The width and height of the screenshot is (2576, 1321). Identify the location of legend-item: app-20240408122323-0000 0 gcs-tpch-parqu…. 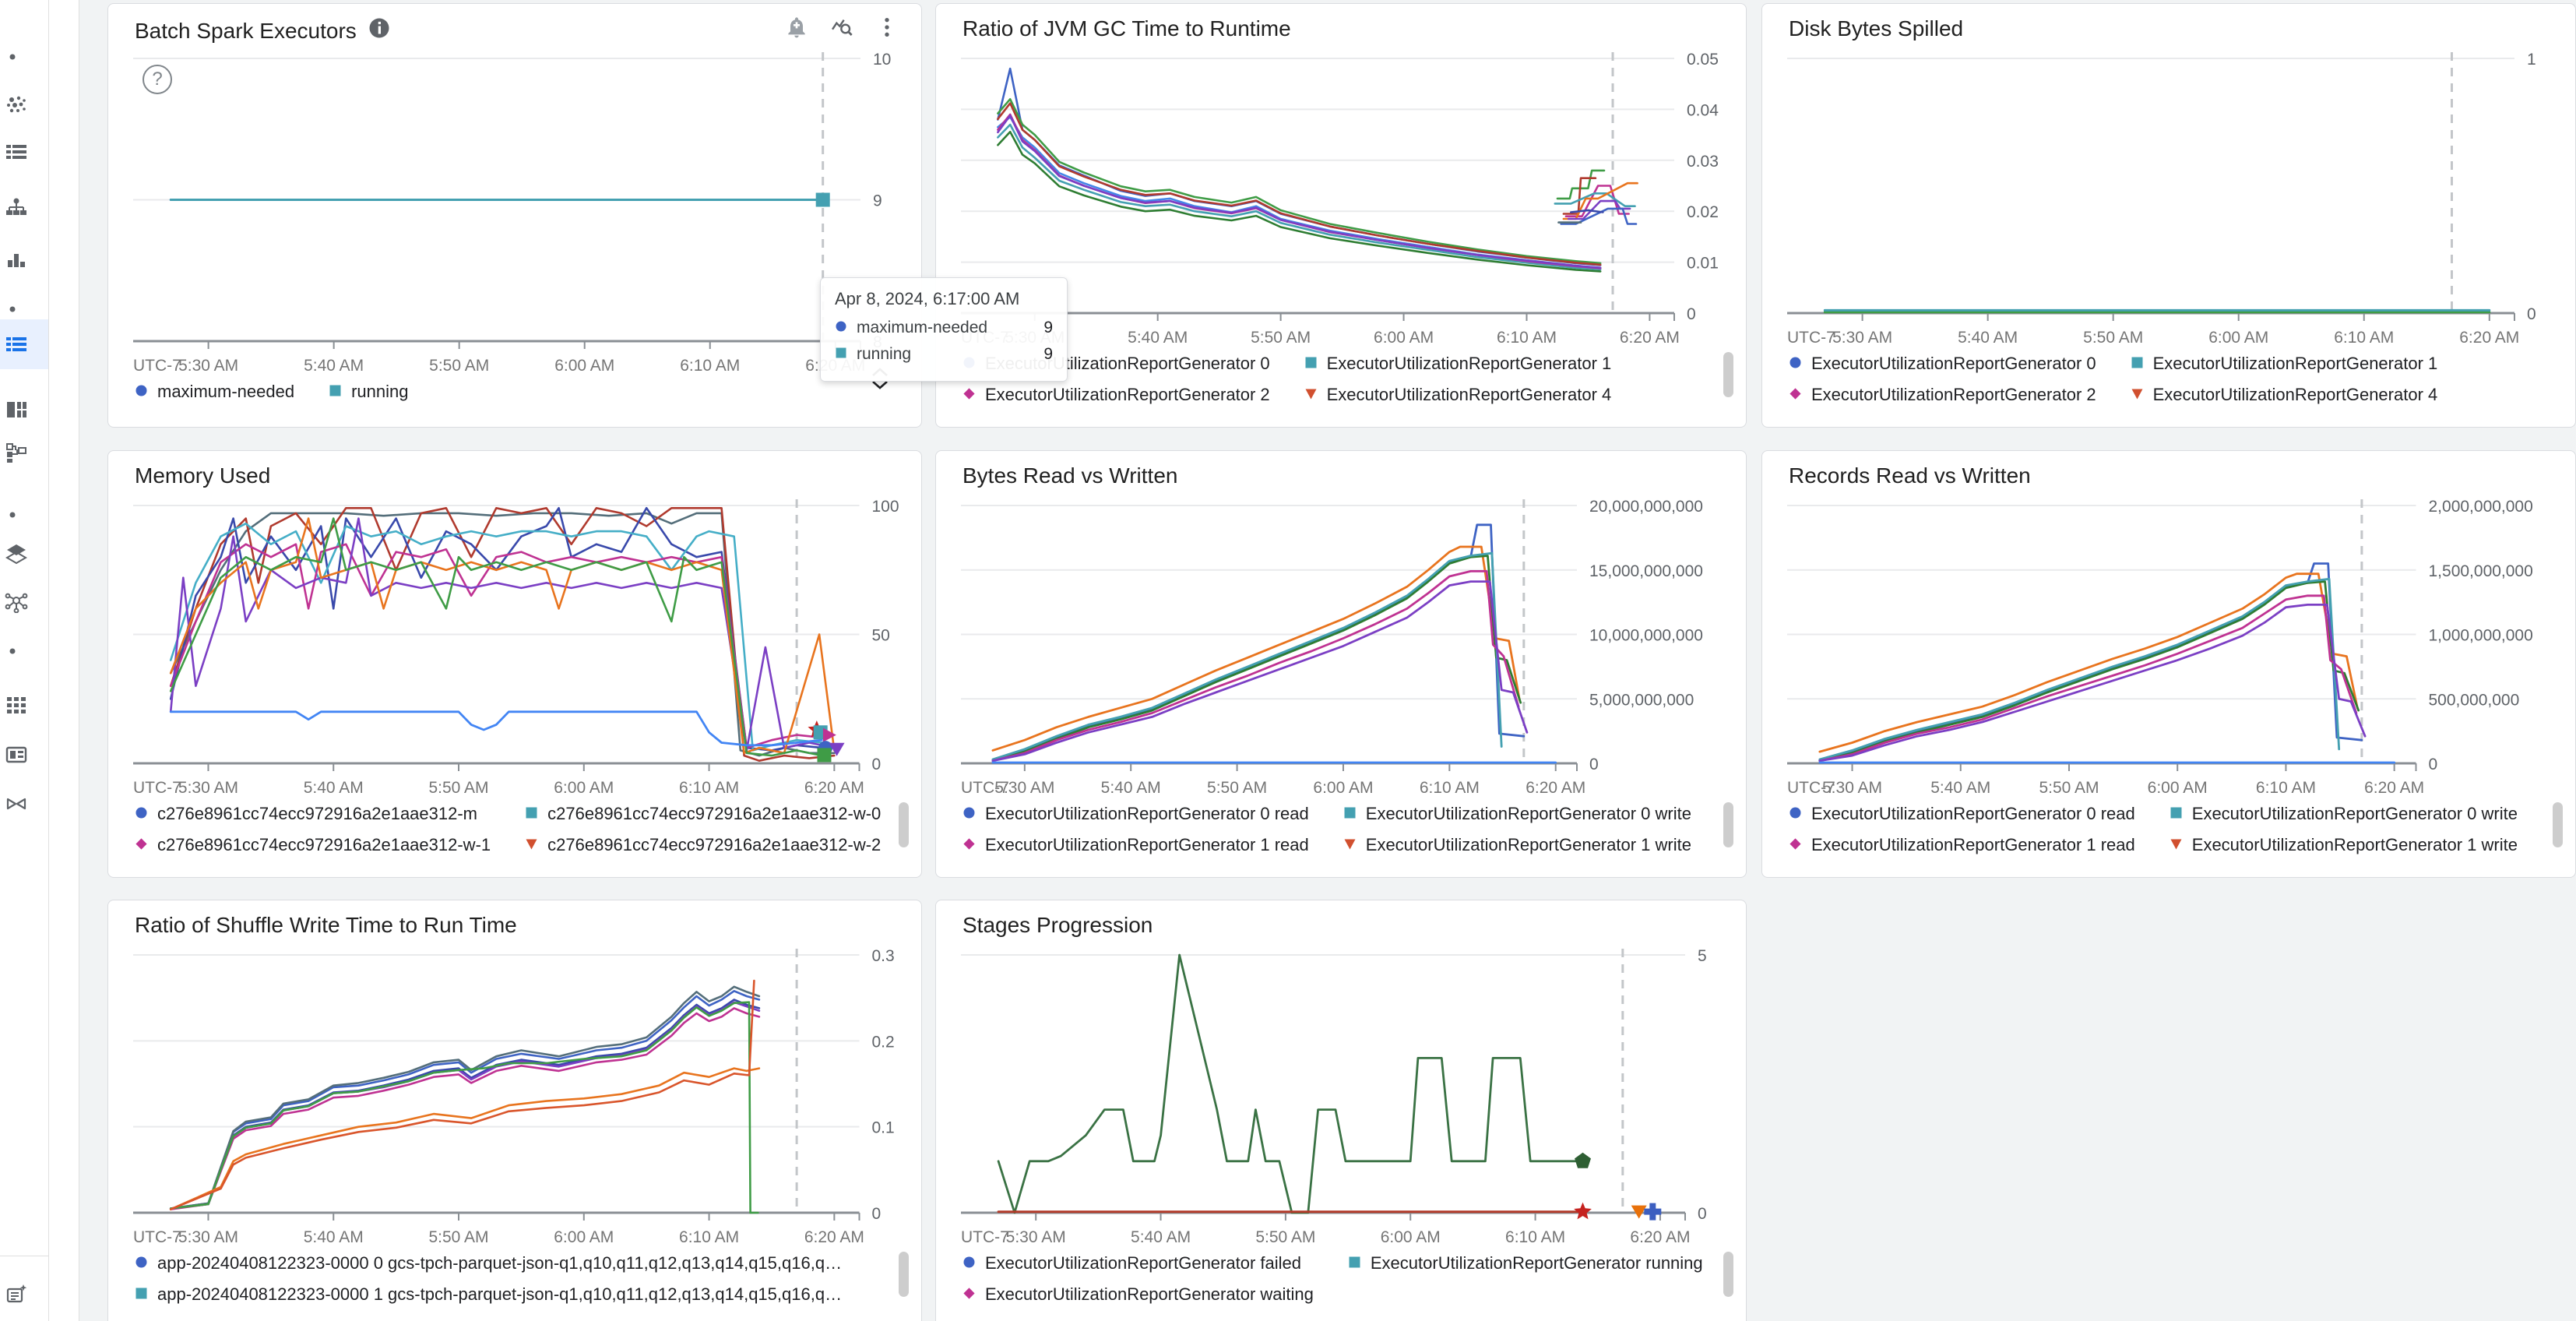
(491, 1263).